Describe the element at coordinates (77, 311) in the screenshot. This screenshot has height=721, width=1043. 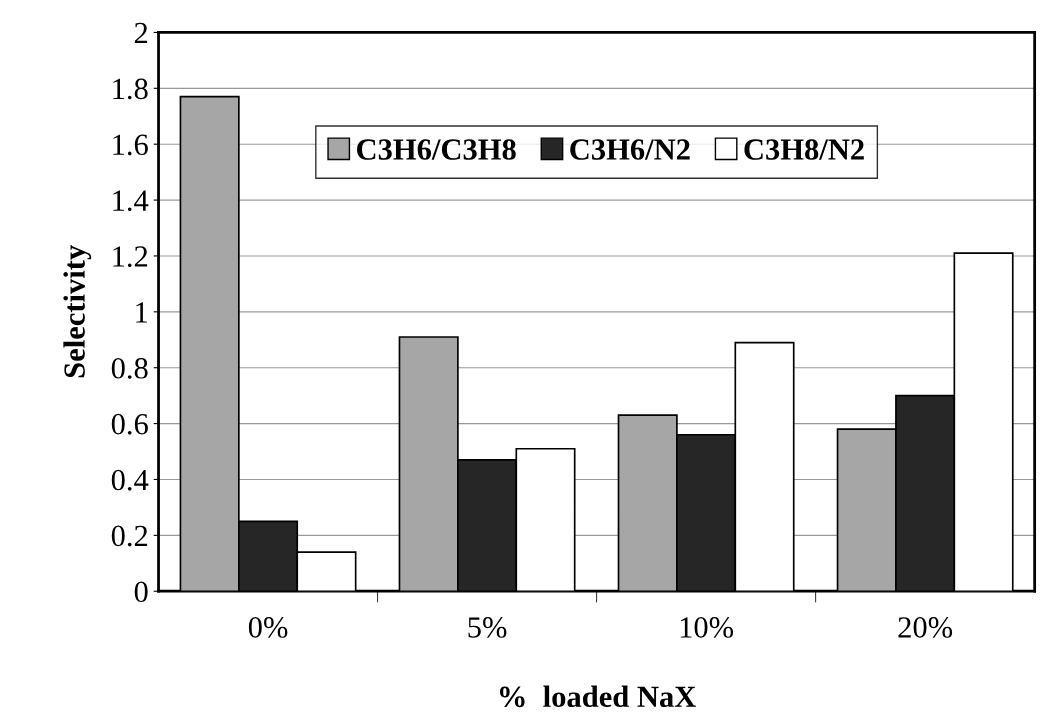
I see `y-axis-title: Selectivity` at that location.